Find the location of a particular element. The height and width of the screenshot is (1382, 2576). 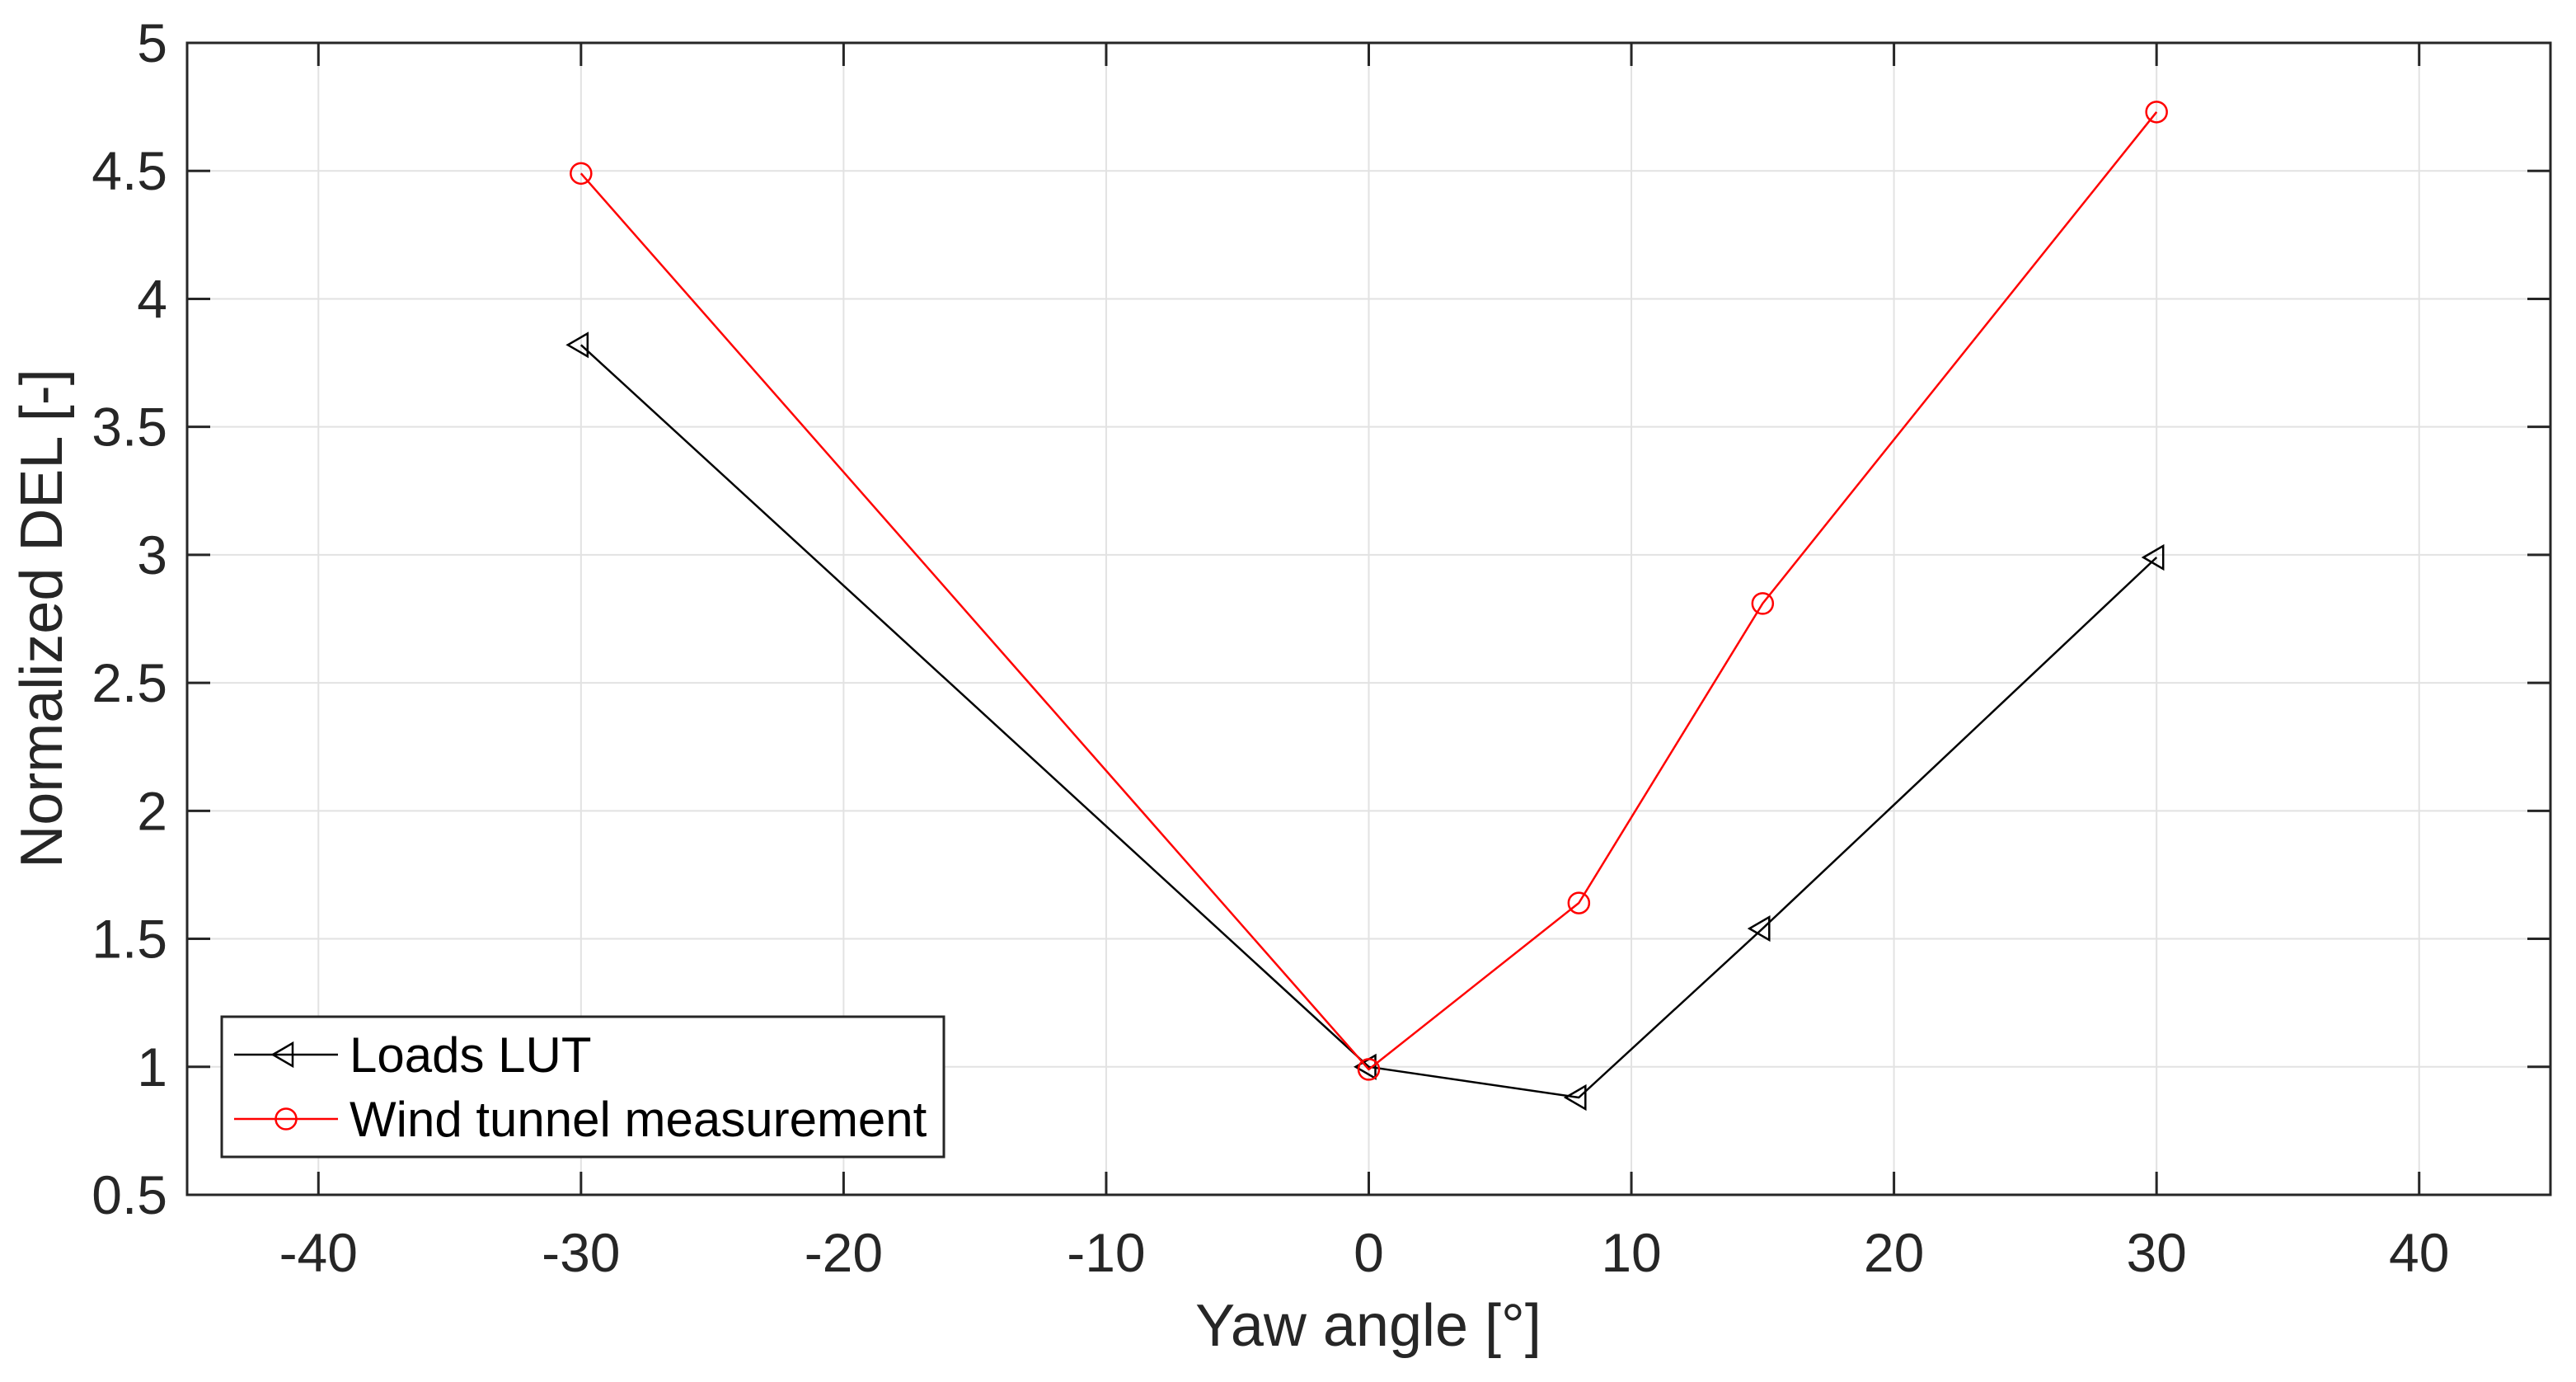

x-tick-label: 30 is located at coordinates (2156, 1252).